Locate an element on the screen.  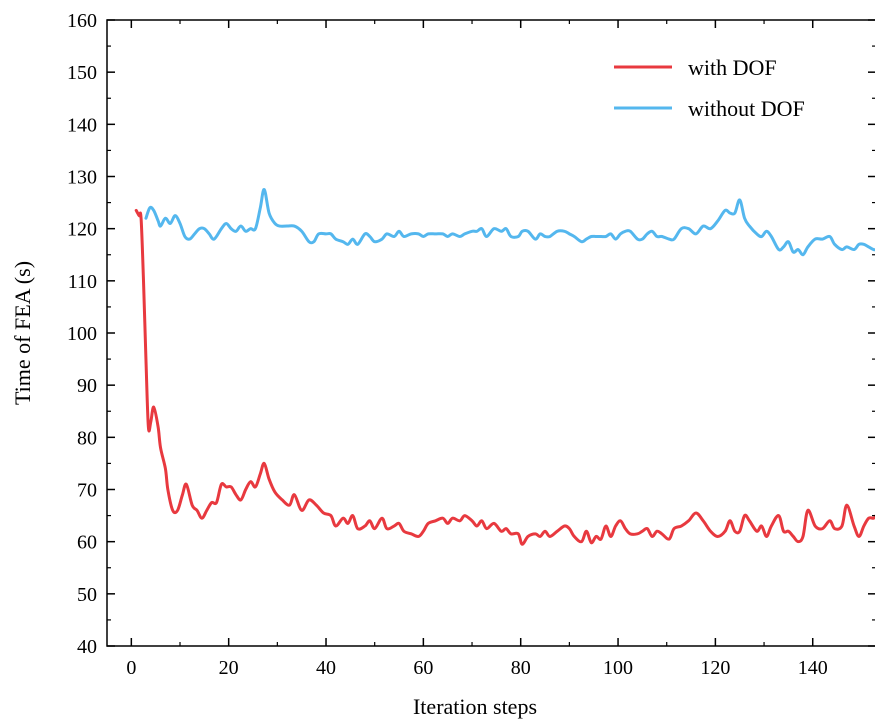
x-axis-title: Iteration steps is located at coordinates (475, 706).